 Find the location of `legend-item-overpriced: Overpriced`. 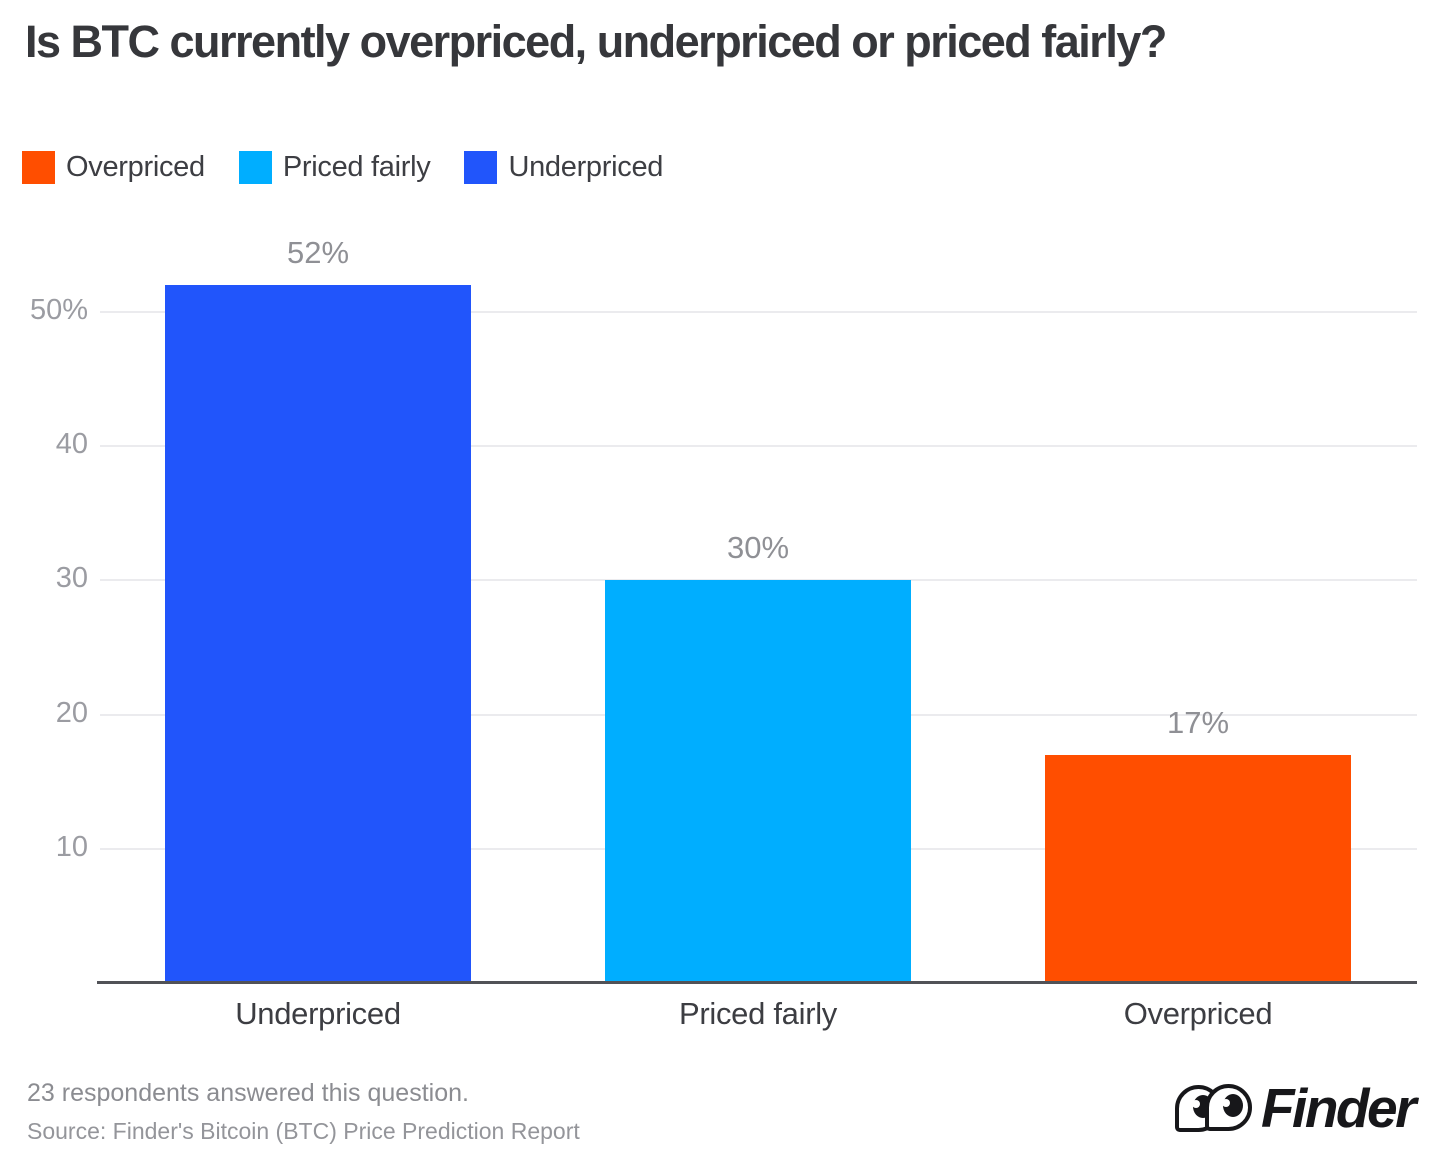

legend-item-overpriced: Overpriced is located at coordinates (113, 167).